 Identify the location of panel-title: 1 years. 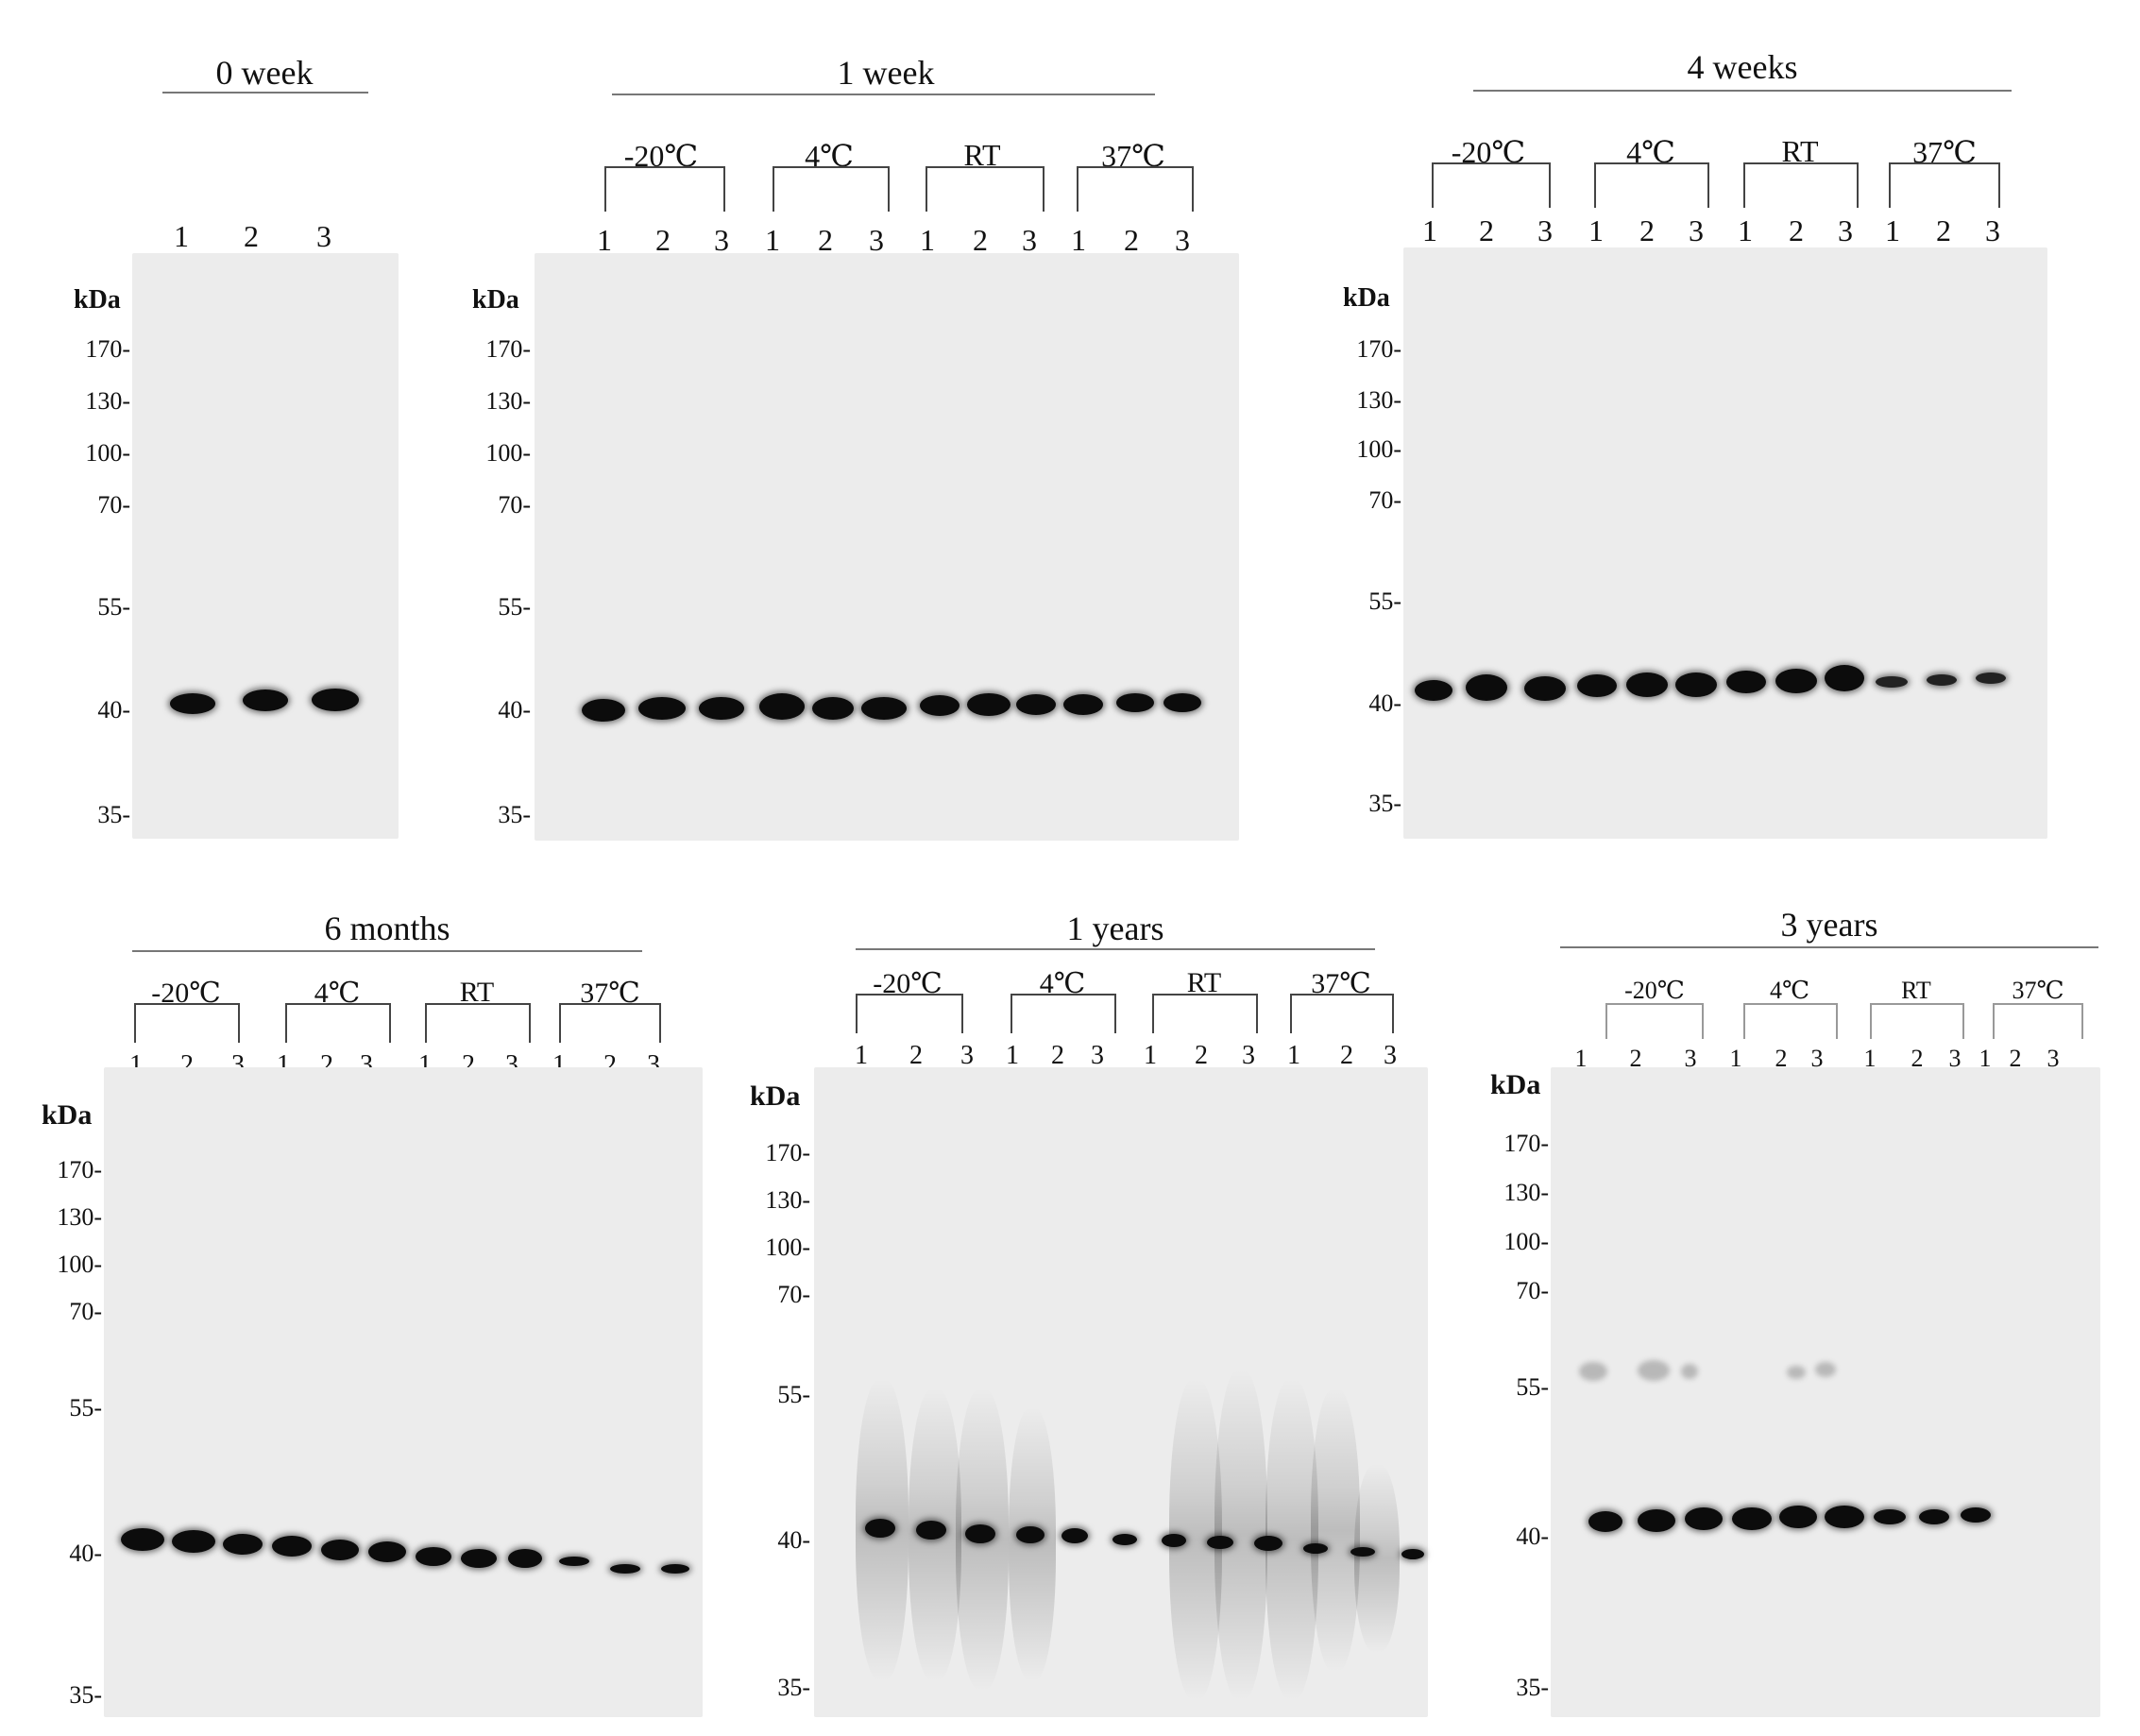
(1115, 928).